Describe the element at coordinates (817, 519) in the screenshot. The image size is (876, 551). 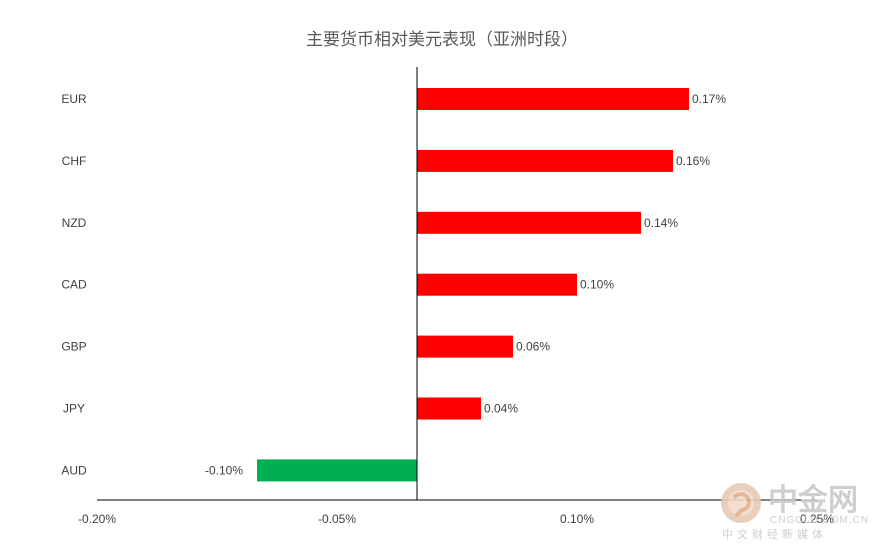
I see `x-tick-label: 0.25%` at that location.